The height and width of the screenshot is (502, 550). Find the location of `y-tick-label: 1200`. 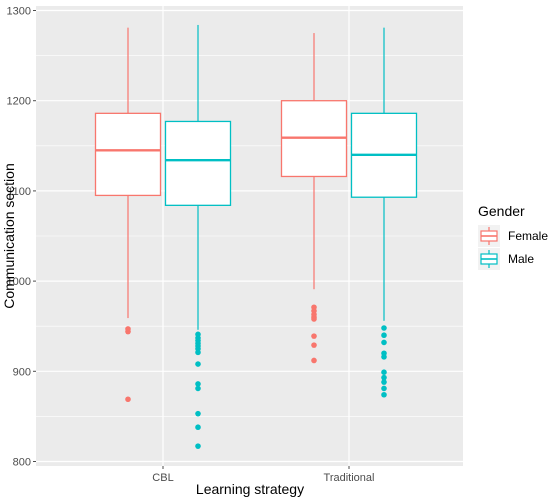

y-tick-label: 1200 is located at coordinates (19, 102).